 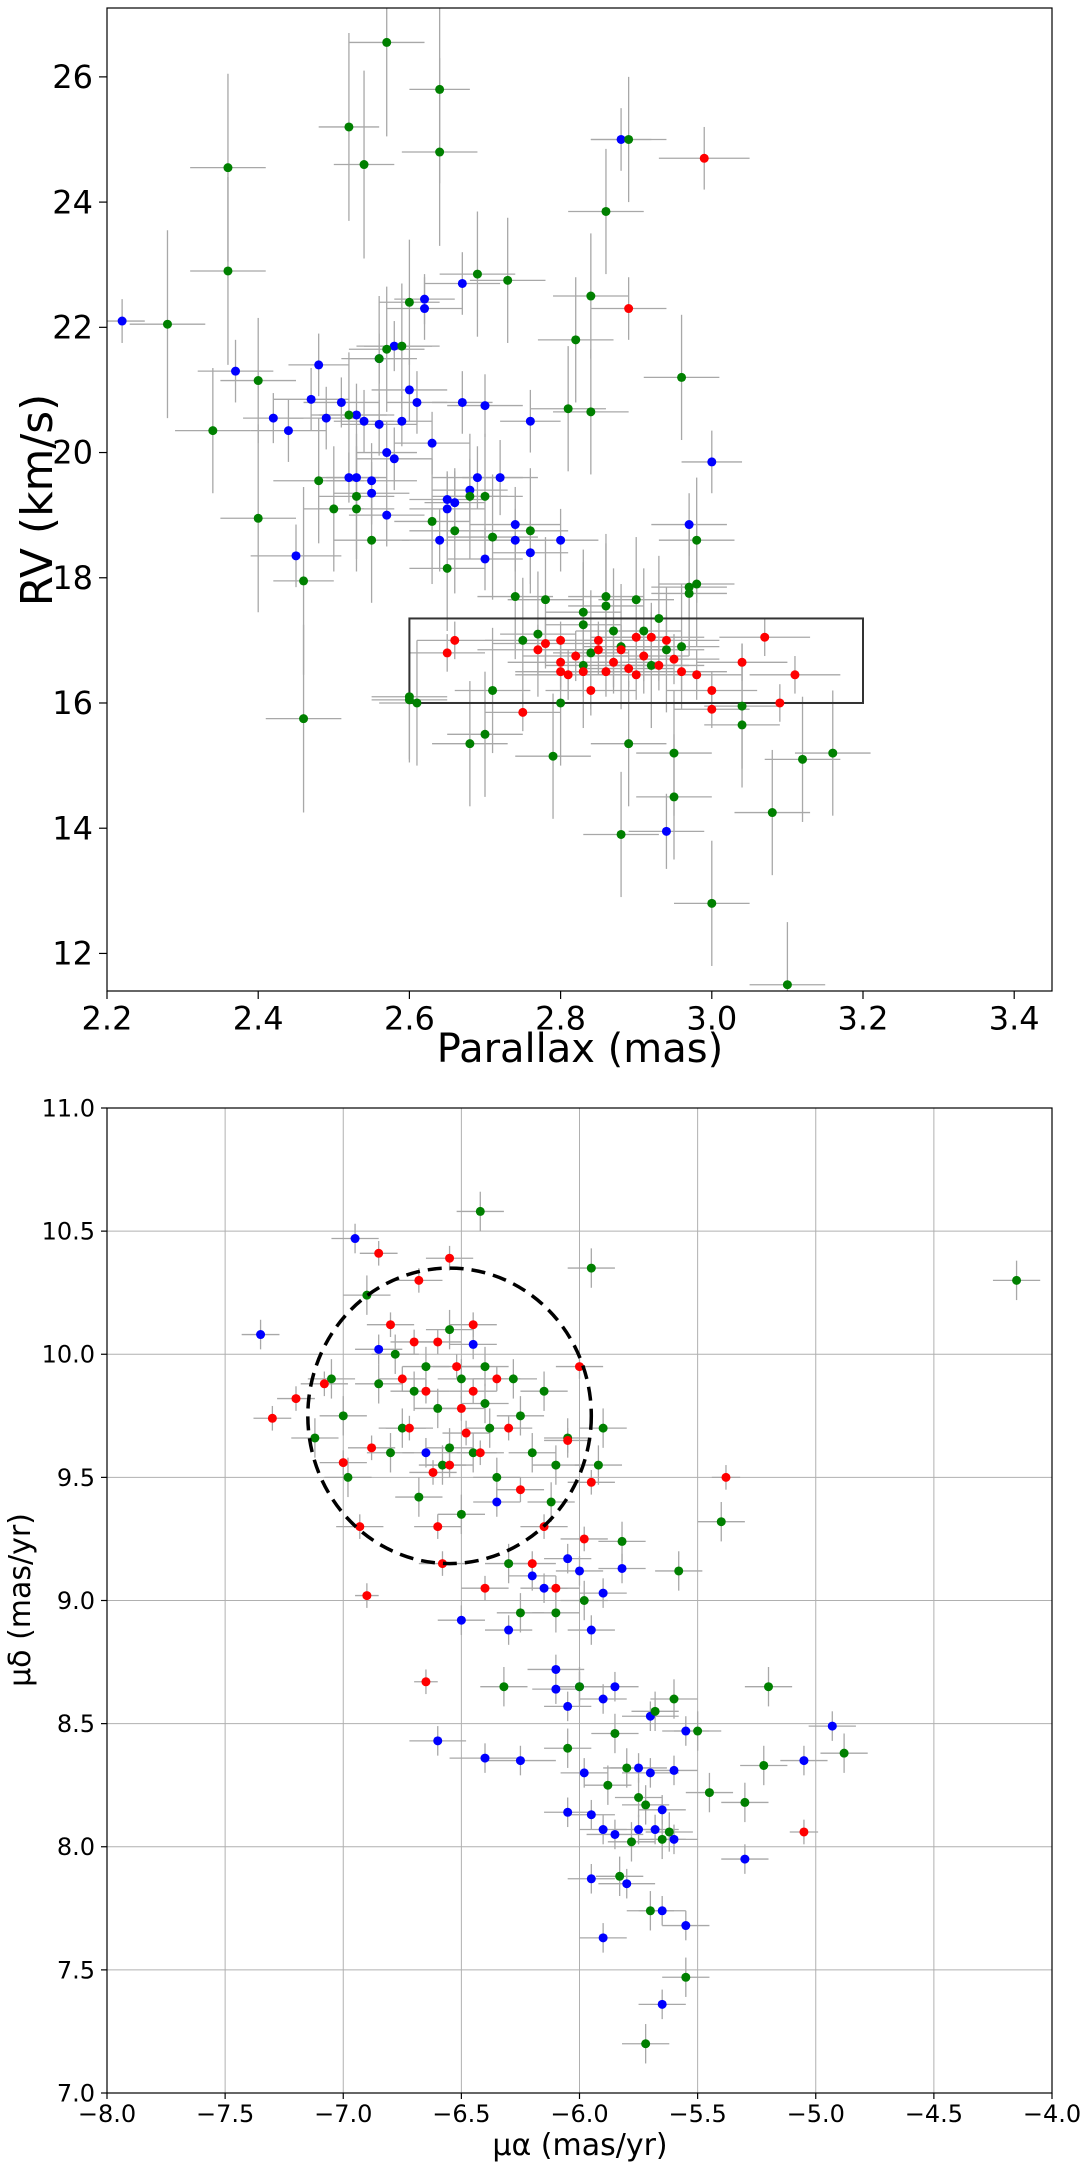 What do you see at coordinates (450, 1416) in the screenshot?
I see `cluster-selection-circle` at bounding box center [450, 1416].